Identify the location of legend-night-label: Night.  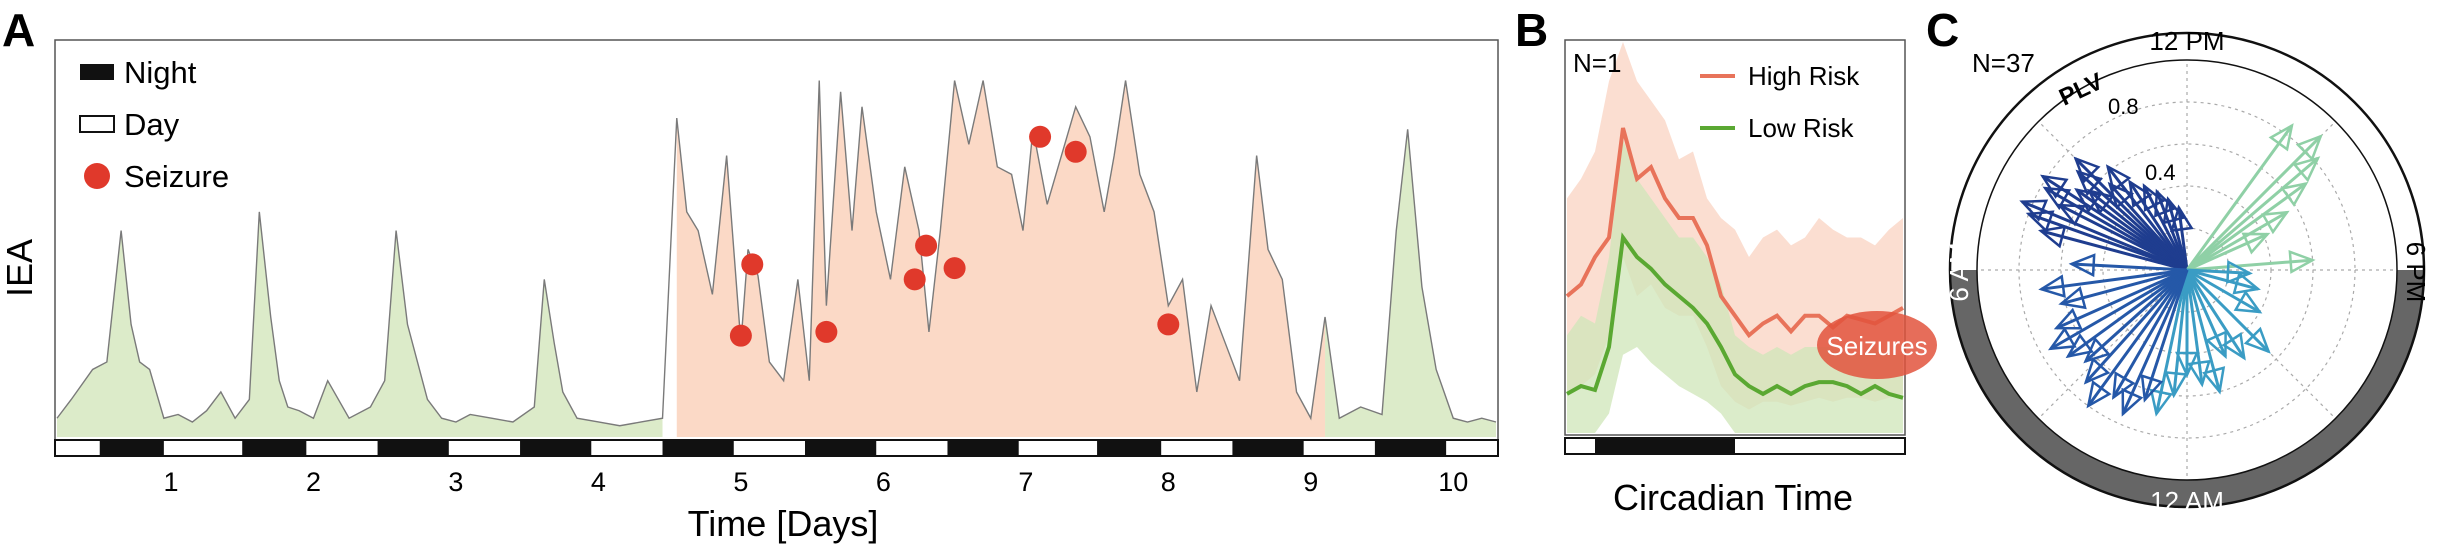
(160, 72).